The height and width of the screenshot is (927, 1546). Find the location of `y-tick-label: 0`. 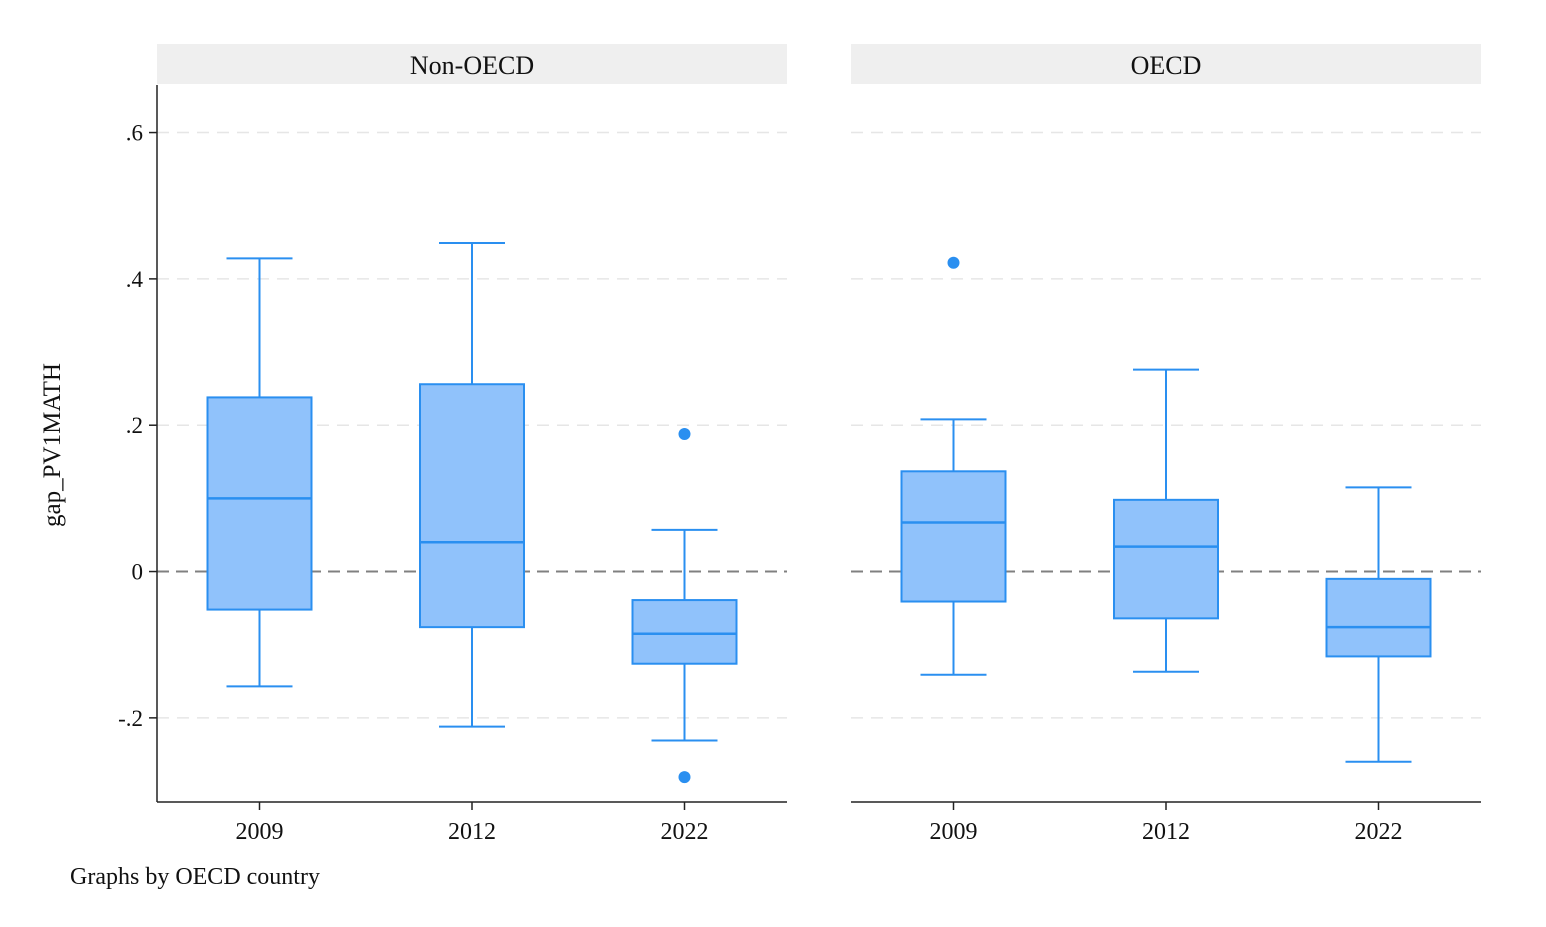

y-tick-label: 0 is located at coordinates (138, 572).